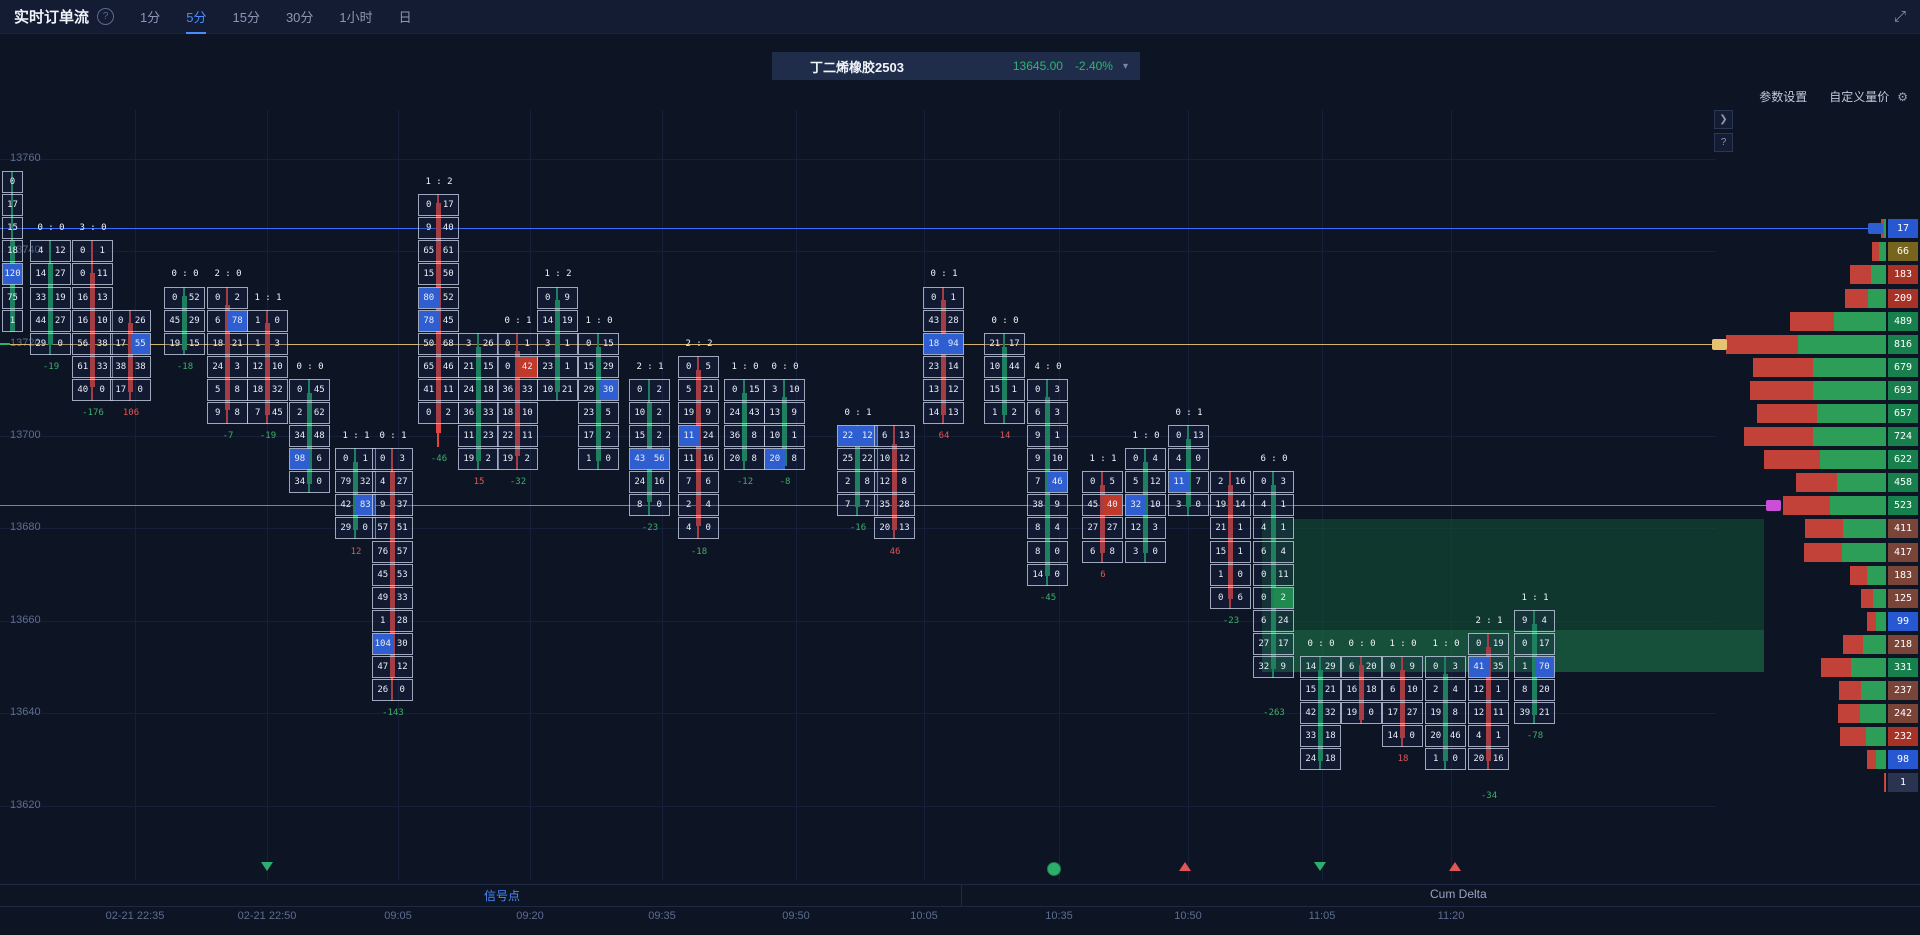 The height and width of the screenshot is (935, 1920). Describe the element at coordinates (502, 896) in the screenshot. I see `signal-pane-label: 信号点` at that location.